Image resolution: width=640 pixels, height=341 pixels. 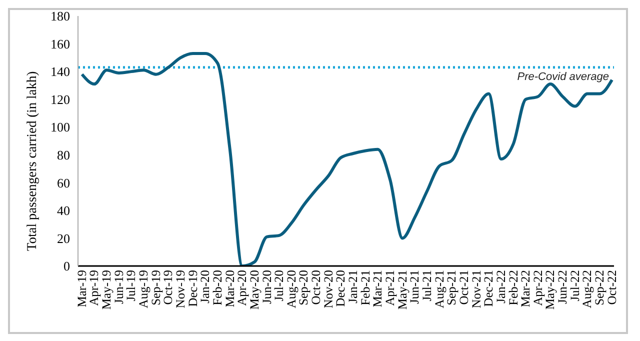 What do you see at coordinates (587, 289) in the screenshot?
I see `x-tick-label: Aug-22` at bounding box center [587, 289].